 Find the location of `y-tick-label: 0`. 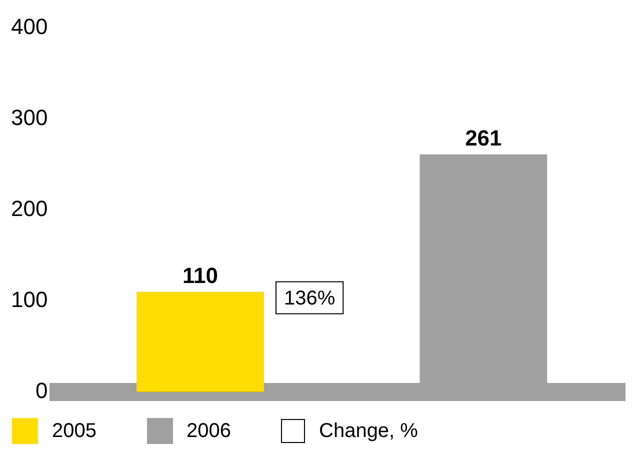

y-tick-label: 0 is located at coordinates (41, 390).